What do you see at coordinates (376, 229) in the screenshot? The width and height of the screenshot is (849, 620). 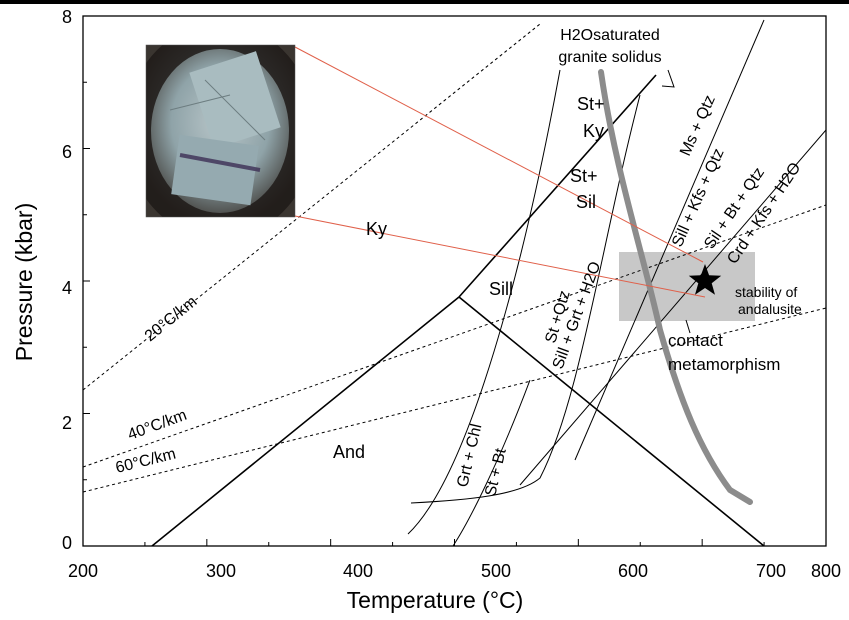 I see `field-label-ky: Ky` at bounding box center [376, 229].